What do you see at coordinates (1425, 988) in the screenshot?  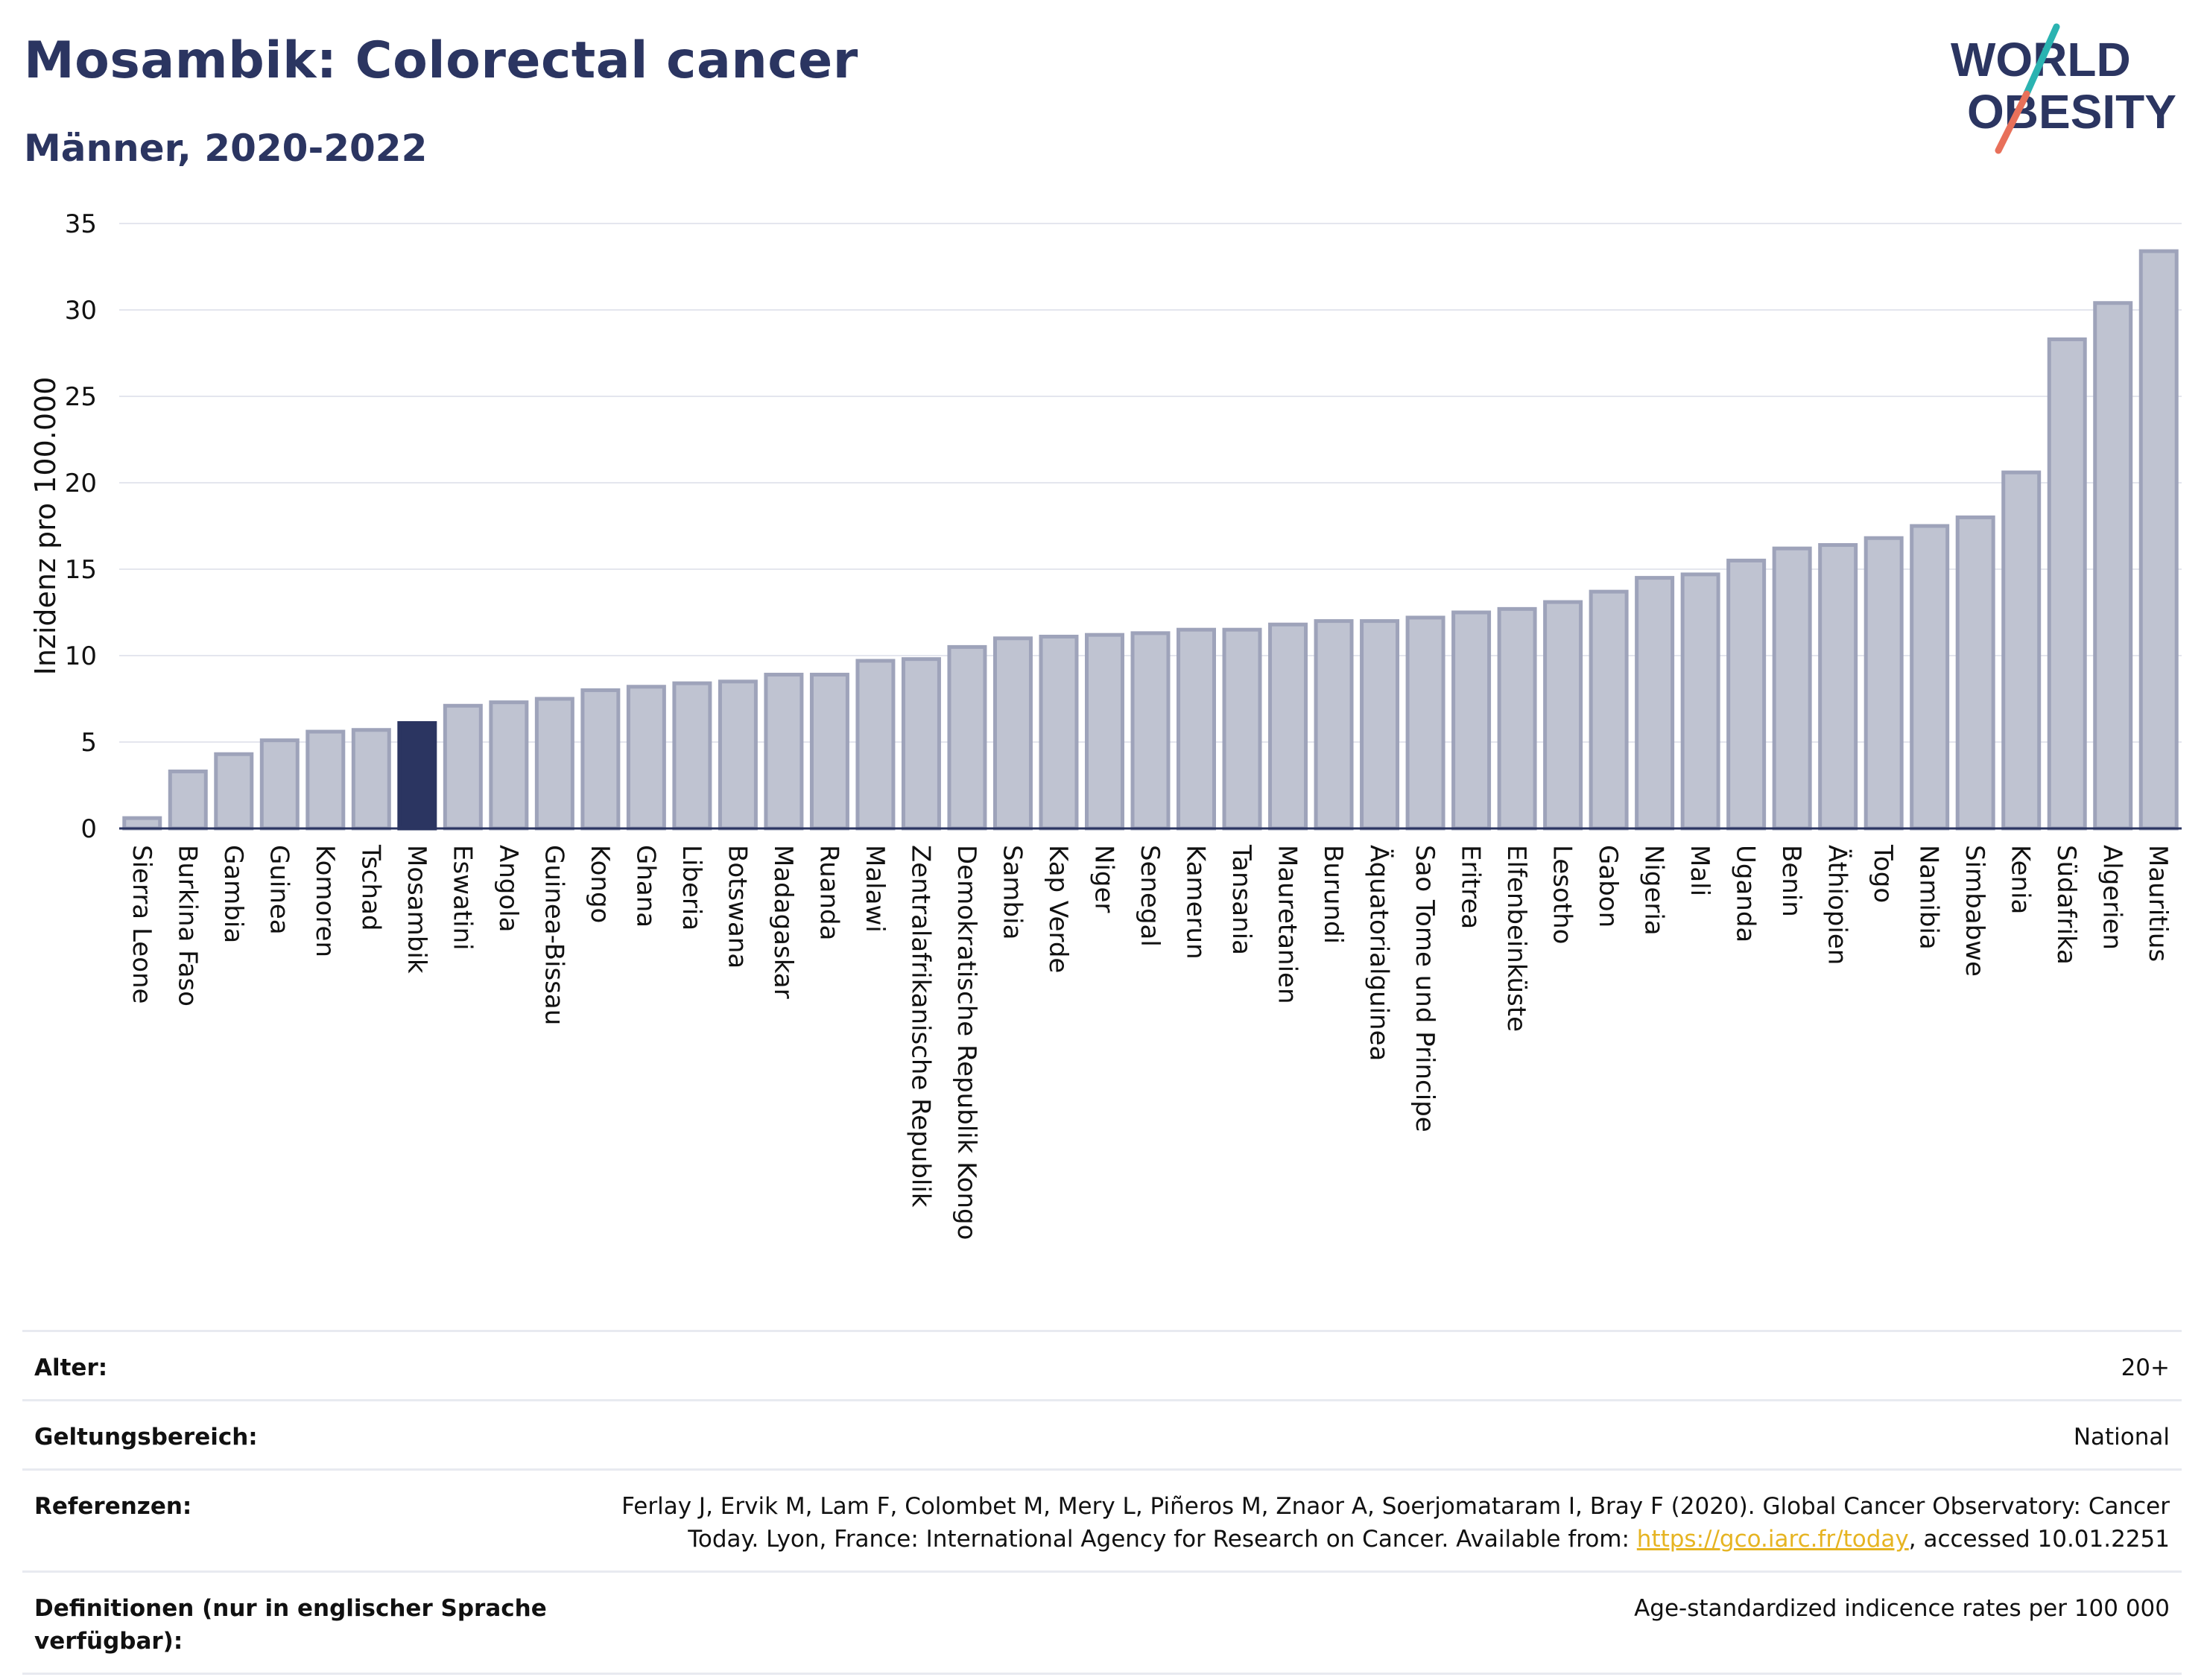 I see `x-tick-label: Sao Tome und Principe` at bounding box center [1425, 988].